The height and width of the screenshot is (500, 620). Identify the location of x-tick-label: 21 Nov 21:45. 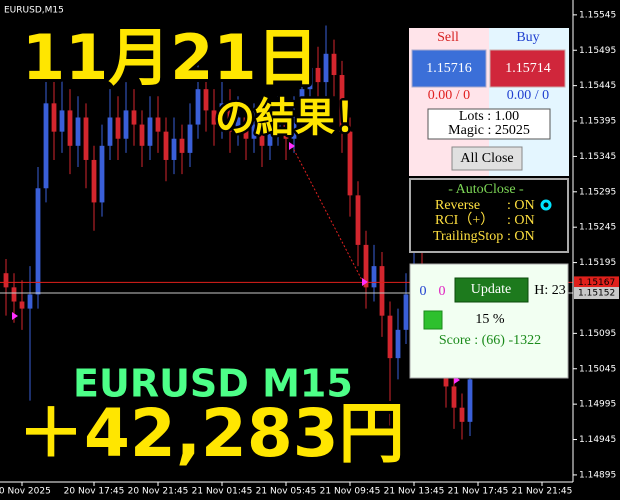
(542, 492).